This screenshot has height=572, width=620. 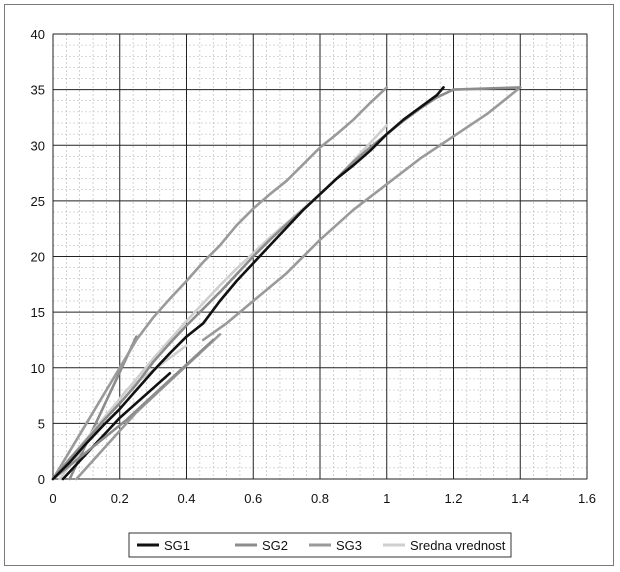 What do you see at coordinates (38, 201) in the screenshot?
I see `y-tick-label: 25` at bounding box center [38, 201].